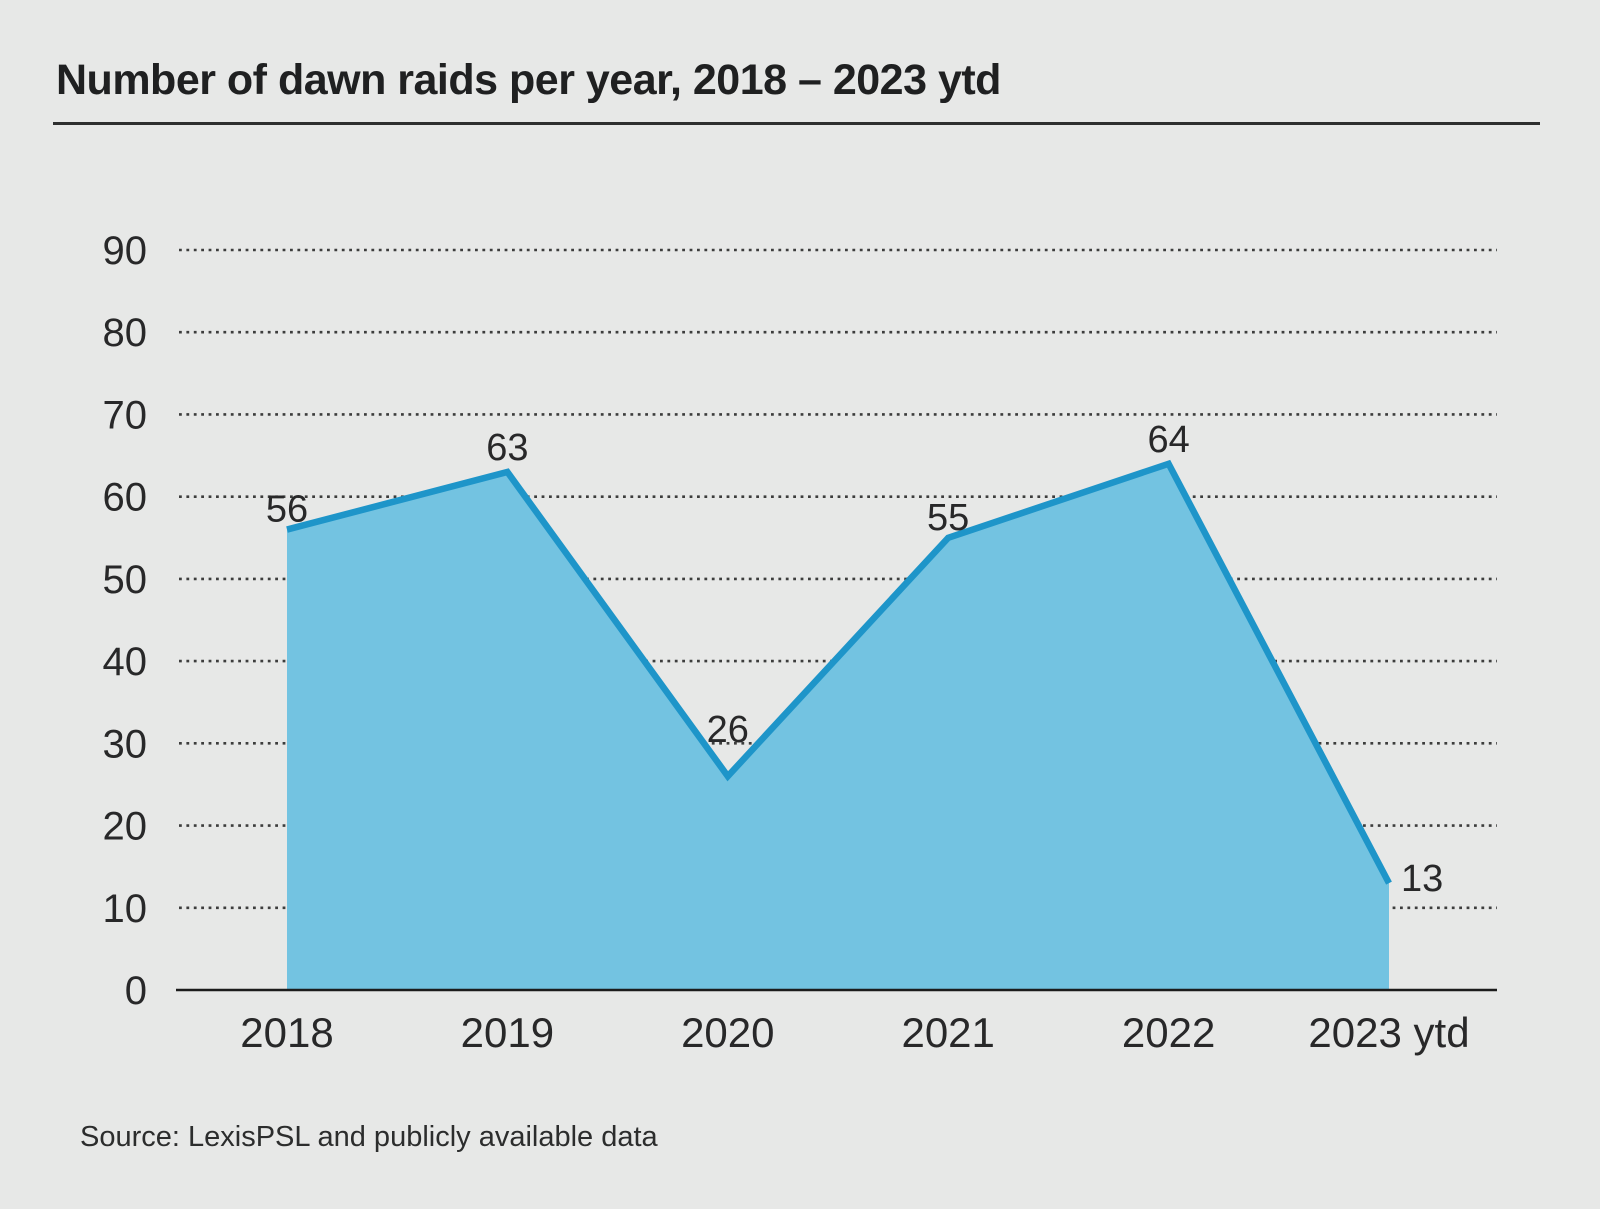  Describe the element at coordinates (507, 448) in the screenshot. I see `data-label: 63` at that location.